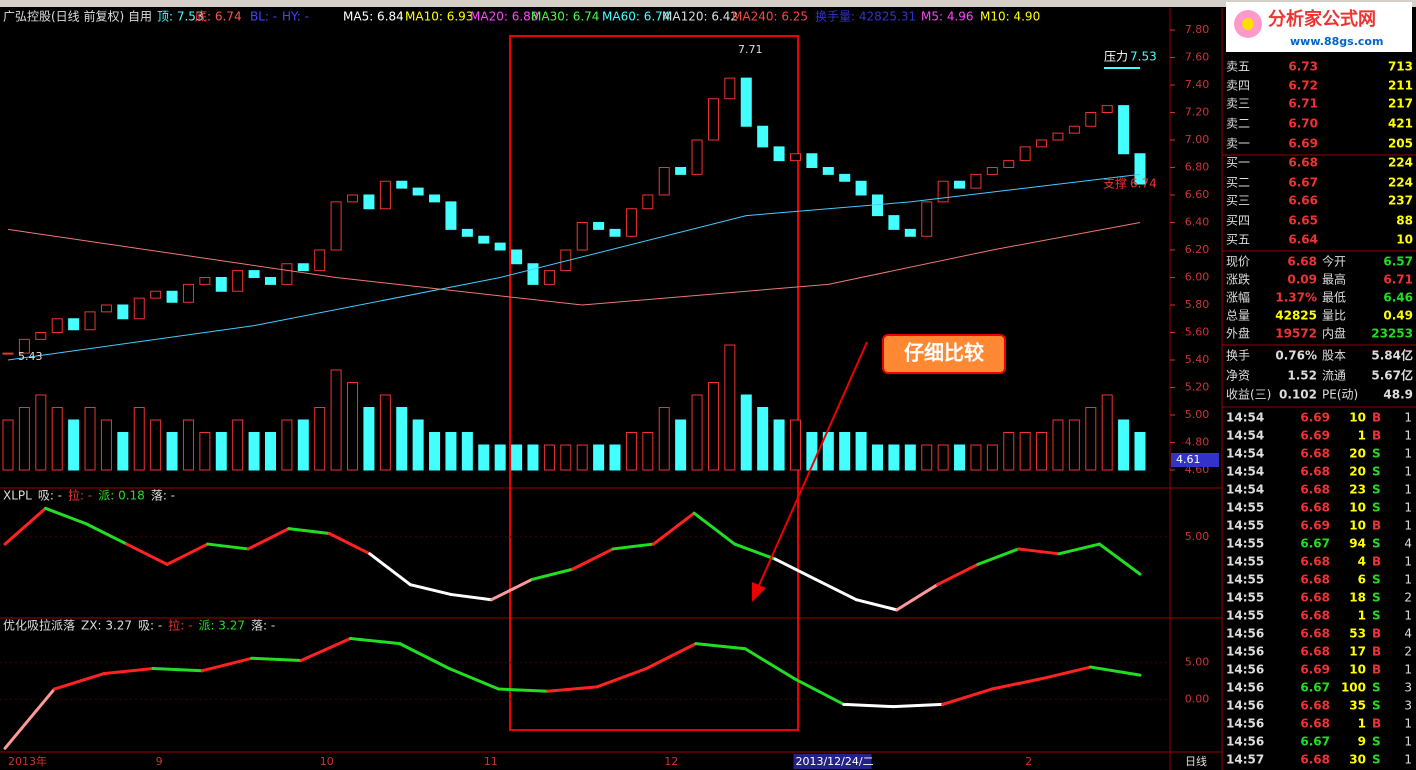  Describe the element at coordinates (1404, 221) in the screenshot. I see `order-volume: 88` at that location.